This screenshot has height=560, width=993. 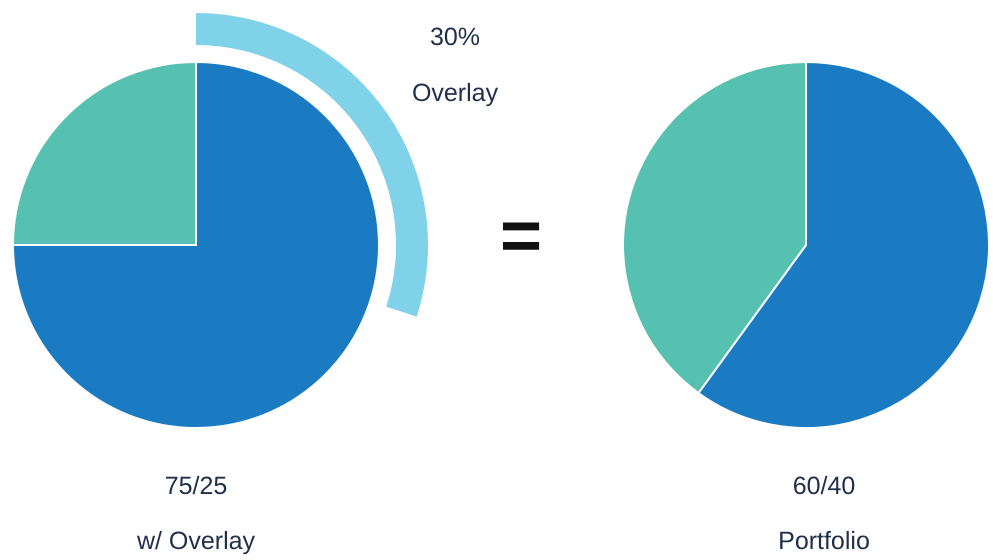 I want to click on data-label: 30%, so click(x=455, y=37).